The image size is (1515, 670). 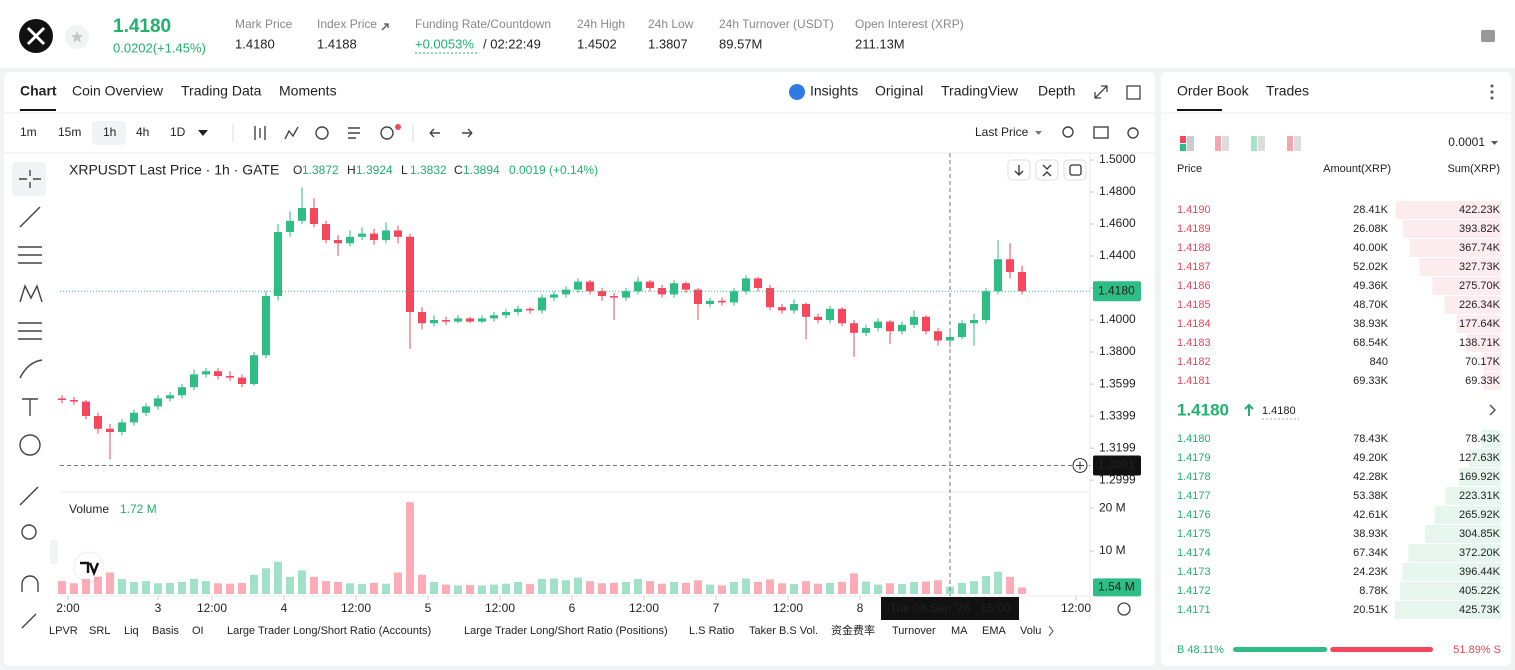 What do you see at coordinates (1117, 159) in the screenshot?
I see `y-tick-label: 1.5000` at bounding box center [1117, 159].